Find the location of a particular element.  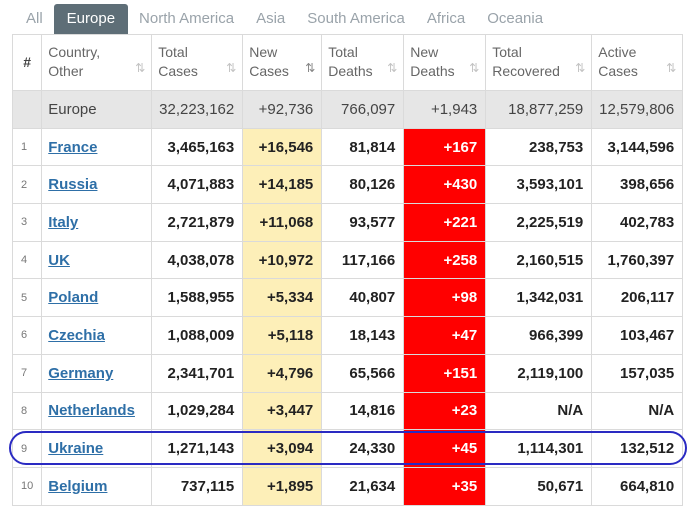

region-name: Europe is located at coordinates (97, 109).